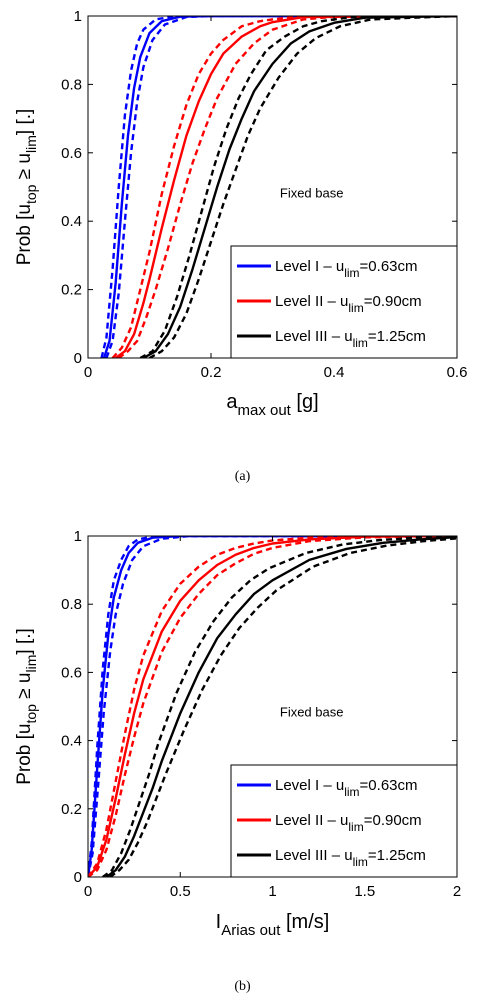  I want to click on x-tick-label: 0.4, so click(334, 372).